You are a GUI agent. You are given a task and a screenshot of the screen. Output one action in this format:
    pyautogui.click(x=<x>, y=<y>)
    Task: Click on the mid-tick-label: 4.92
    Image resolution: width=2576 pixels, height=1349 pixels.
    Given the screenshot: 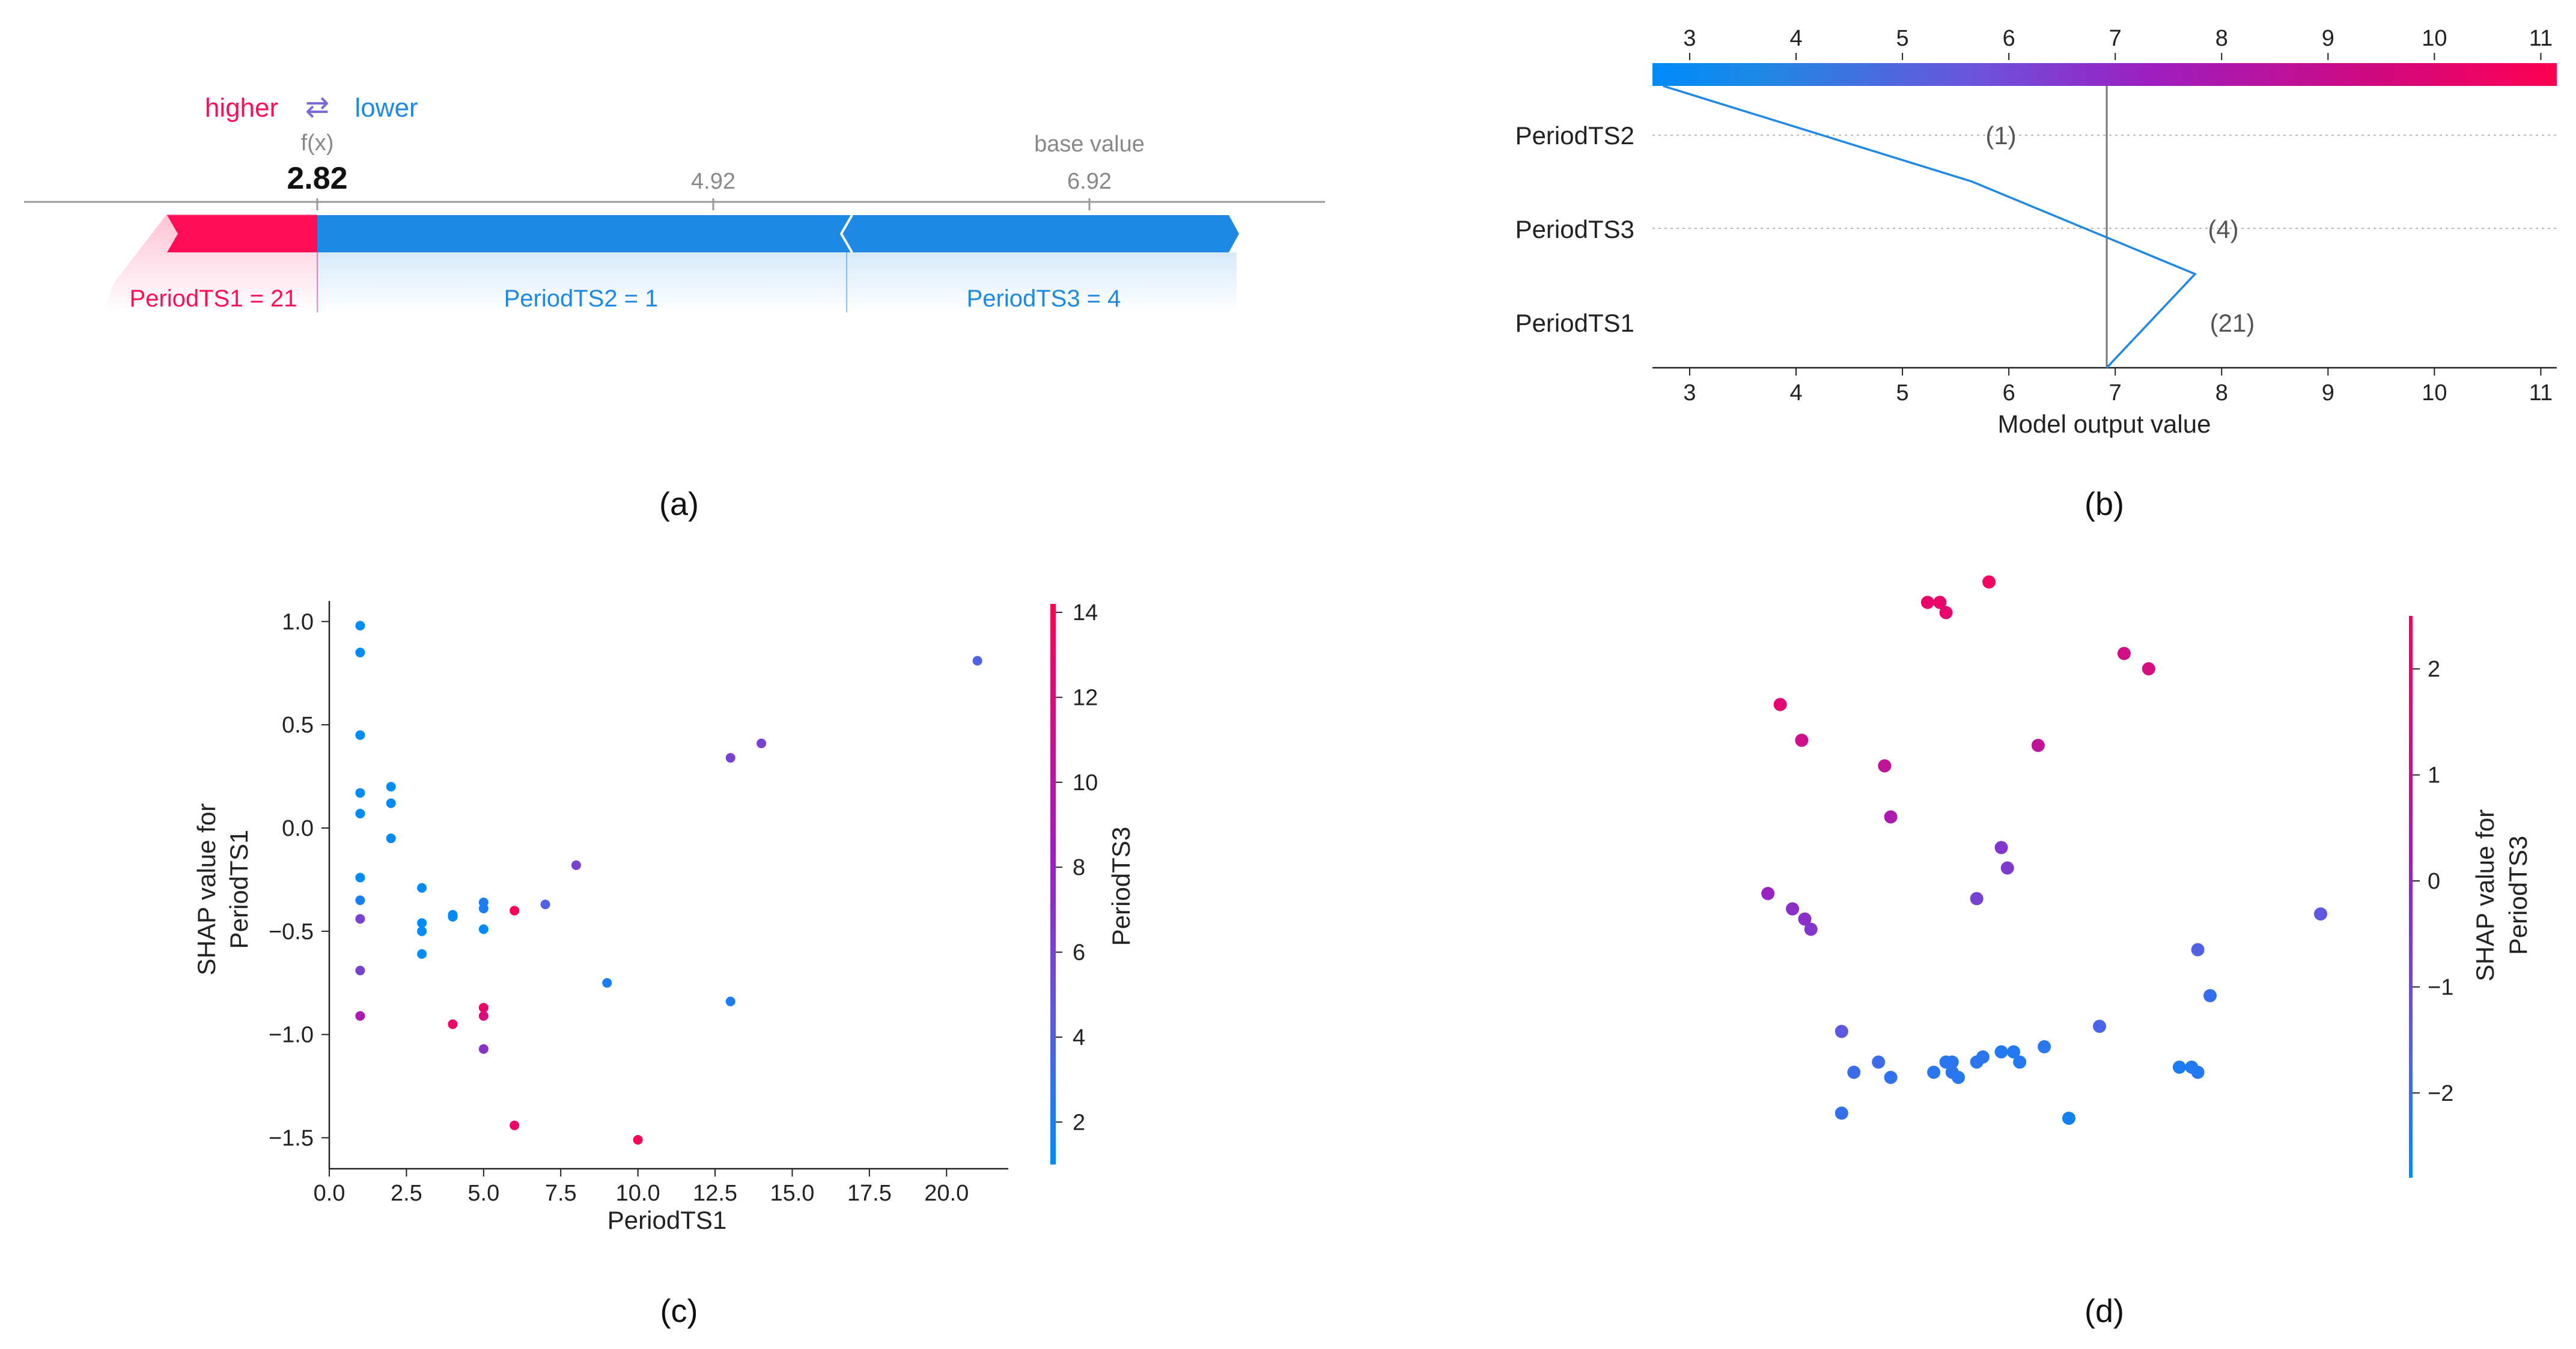 What is the action you would take?
    pyautogui.click(x=713, y=181)
    